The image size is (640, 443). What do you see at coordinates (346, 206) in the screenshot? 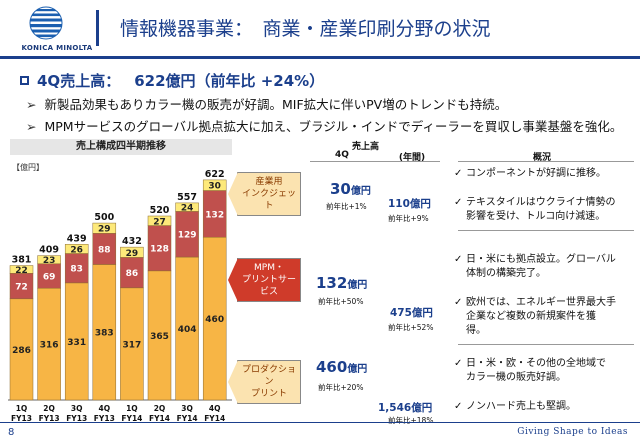
I see `row1-q-change: 前年比+1%` at bounding box center [346, 206].